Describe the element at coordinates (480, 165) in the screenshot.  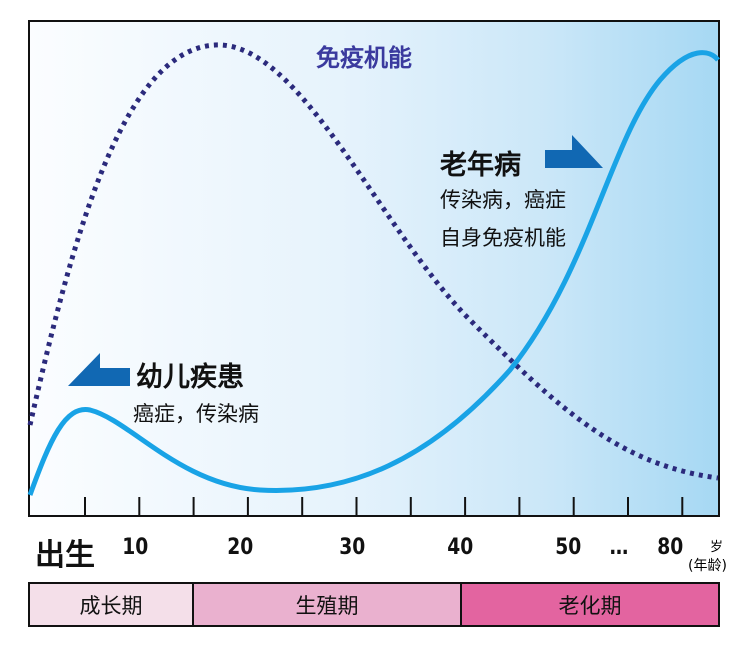
I see `elderly-heading: 老年病` at that location.